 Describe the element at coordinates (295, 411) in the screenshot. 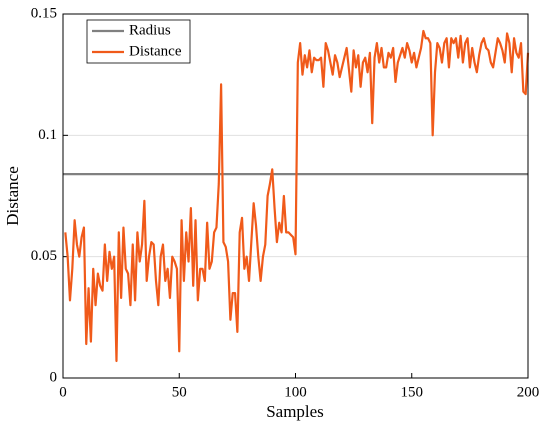

I see `x-axis-label: Samples` at that location.